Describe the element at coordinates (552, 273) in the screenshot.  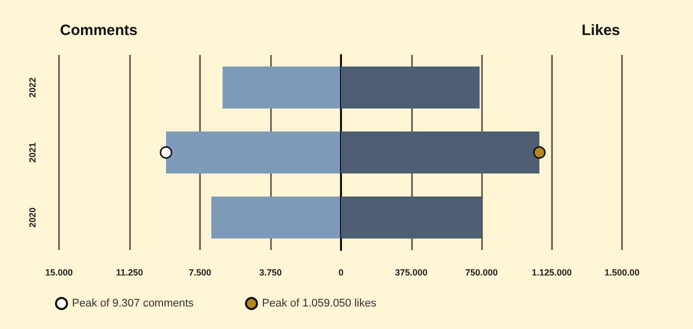
I see `x-tick-label: 1.125.000` at that location.